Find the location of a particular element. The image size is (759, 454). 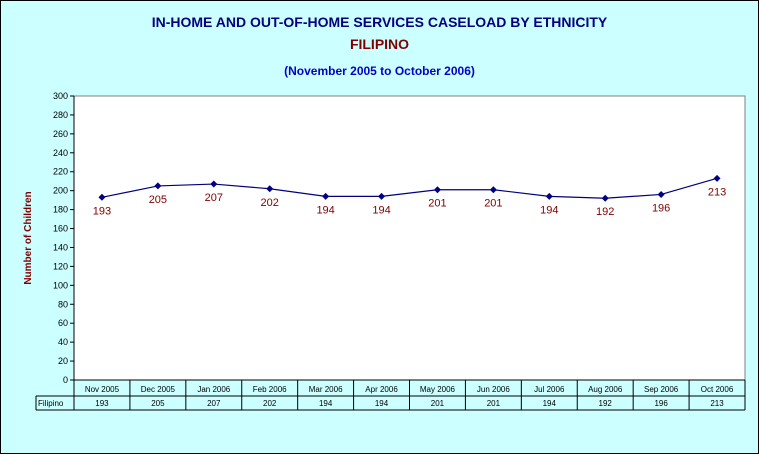

y-tick-label: 280 is located at coordinates (60, 115).